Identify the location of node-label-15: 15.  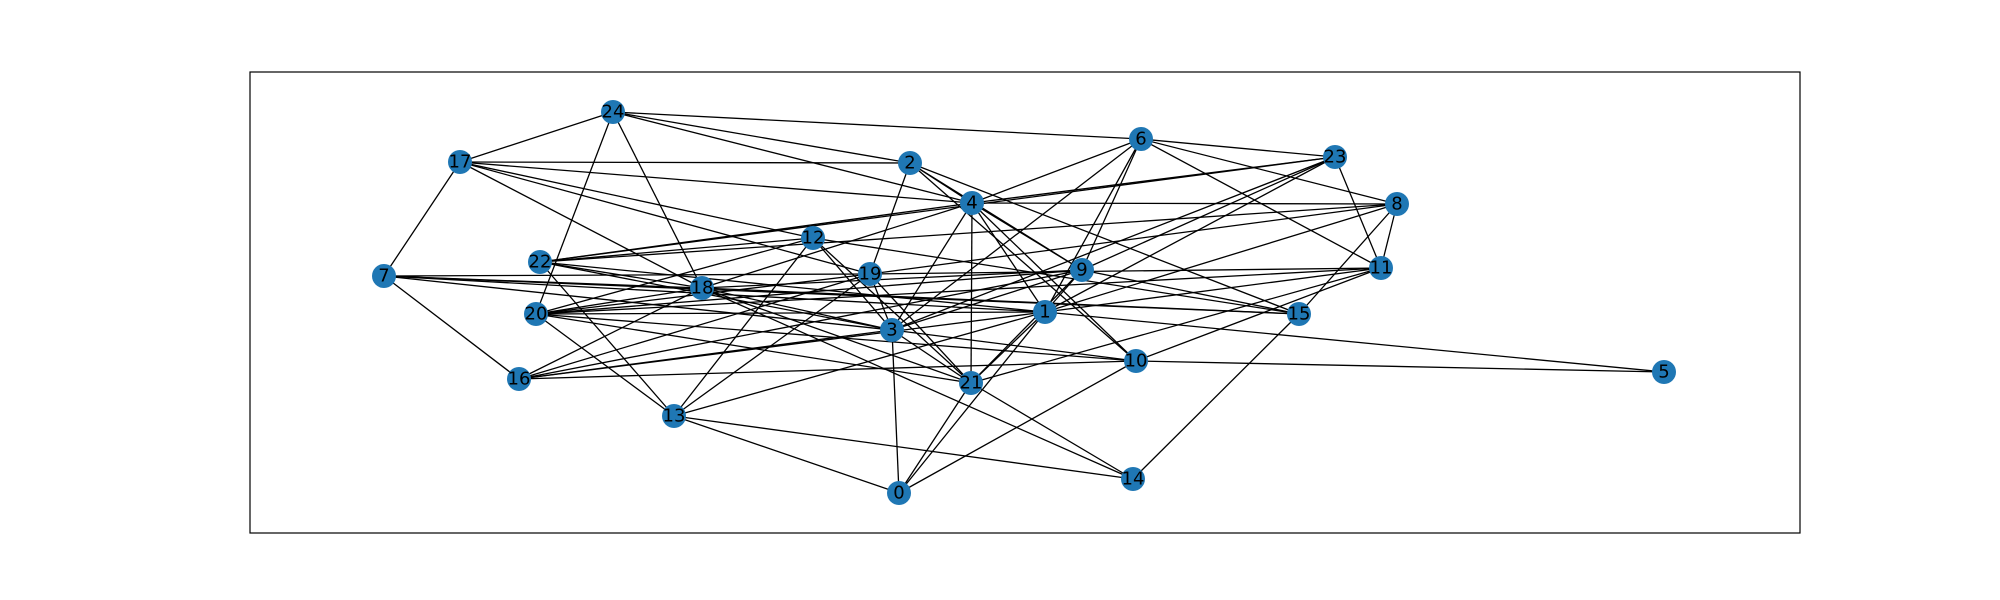
(1299, 314).